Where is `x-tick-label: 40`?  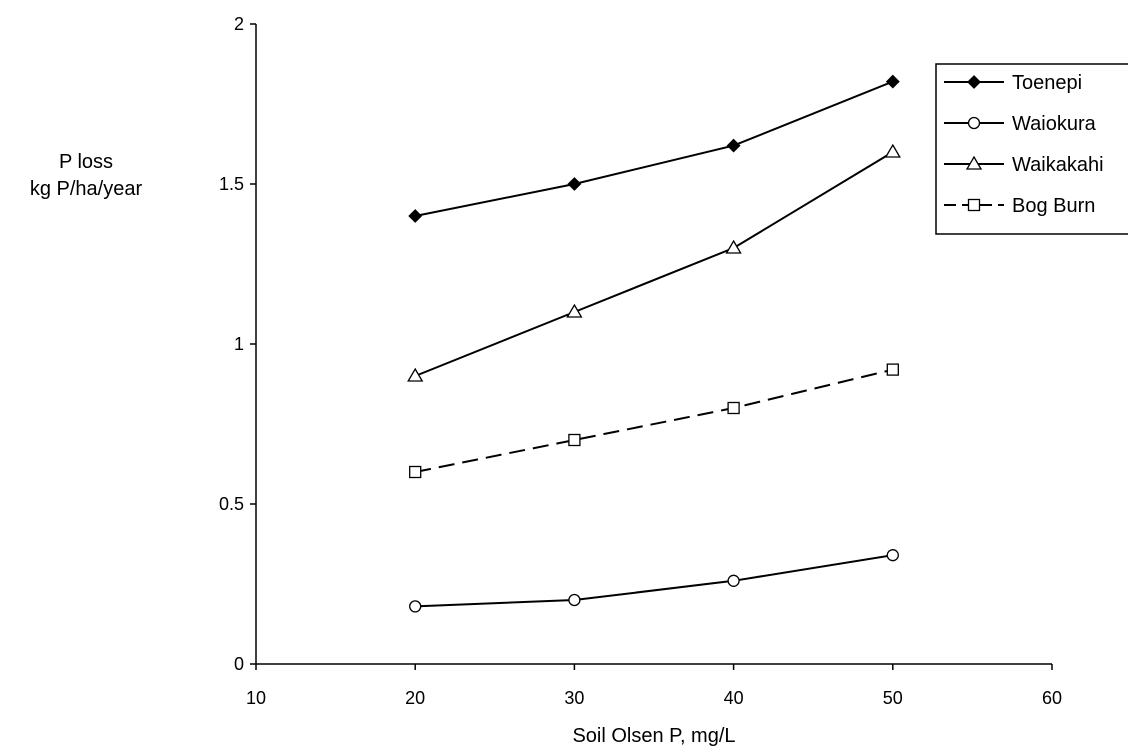
x-tick-label: 40 is located at coordinates (734, 698).